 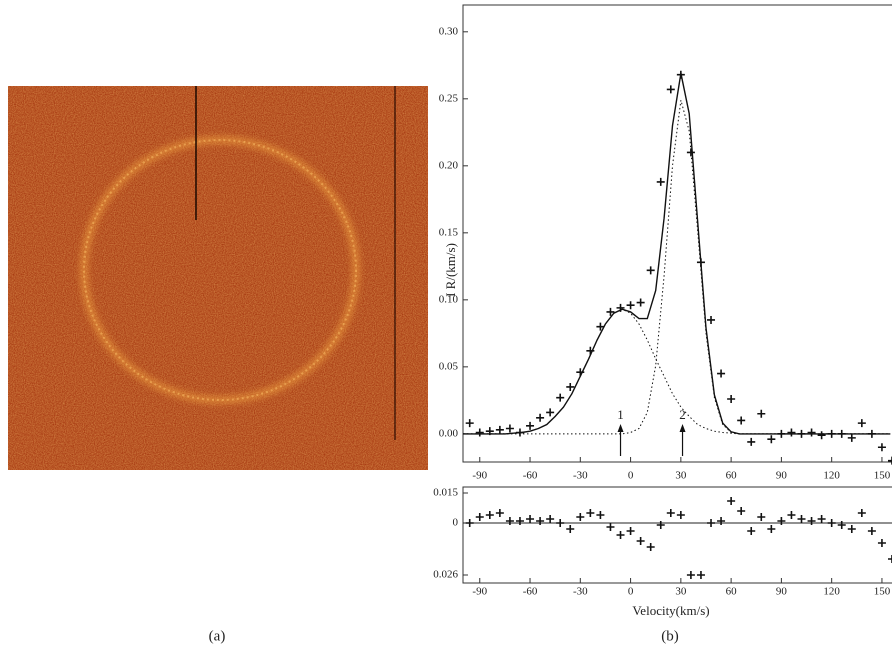 What do you see at coordinates (445, 575) in the screenshot?
I see `y-tick-label: 0.026` at bounding box center [445, 575].